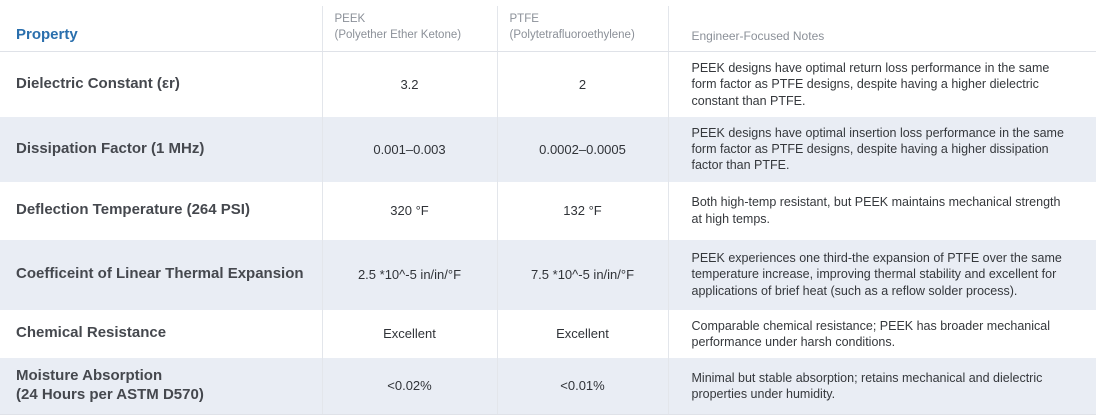  Describe the element at coordinates (98, 84) in the screenshot. I see `property-cell: Dielectric Constant (εr)` at that location.